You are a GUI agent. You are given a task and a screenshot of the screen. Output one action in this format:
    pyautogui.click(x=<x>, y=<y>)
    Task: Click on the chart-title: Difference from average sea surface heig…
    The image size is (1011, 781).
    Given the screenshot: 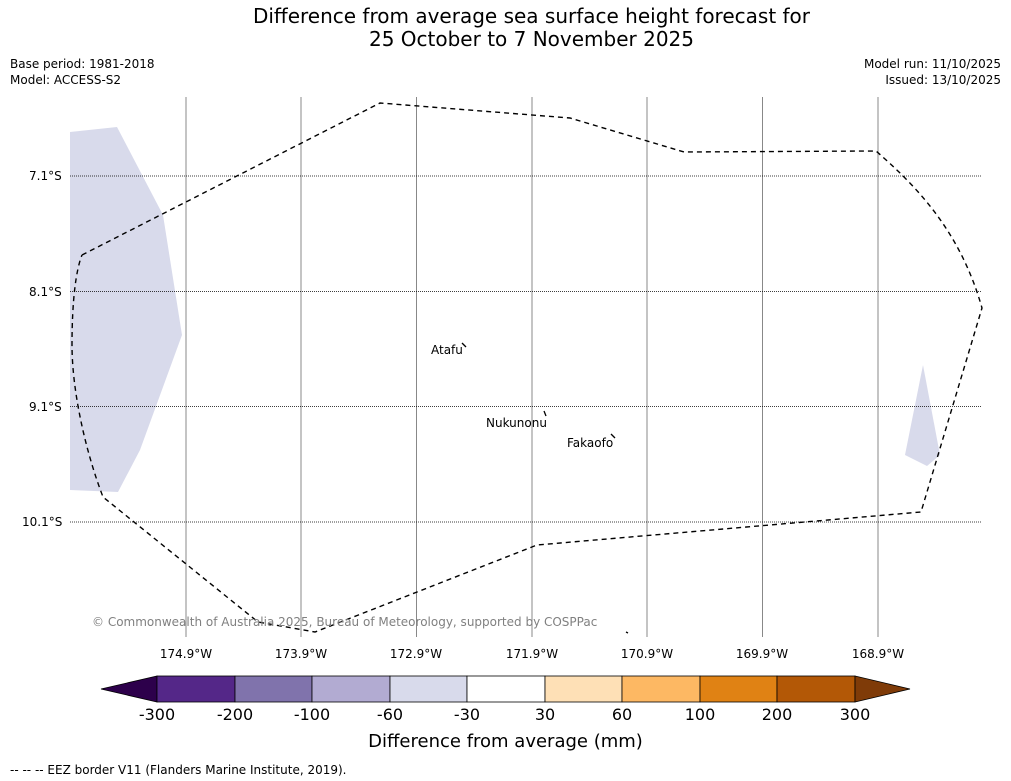 What is the action you would take?
    pyautogui.click(x=505, y=28)
    